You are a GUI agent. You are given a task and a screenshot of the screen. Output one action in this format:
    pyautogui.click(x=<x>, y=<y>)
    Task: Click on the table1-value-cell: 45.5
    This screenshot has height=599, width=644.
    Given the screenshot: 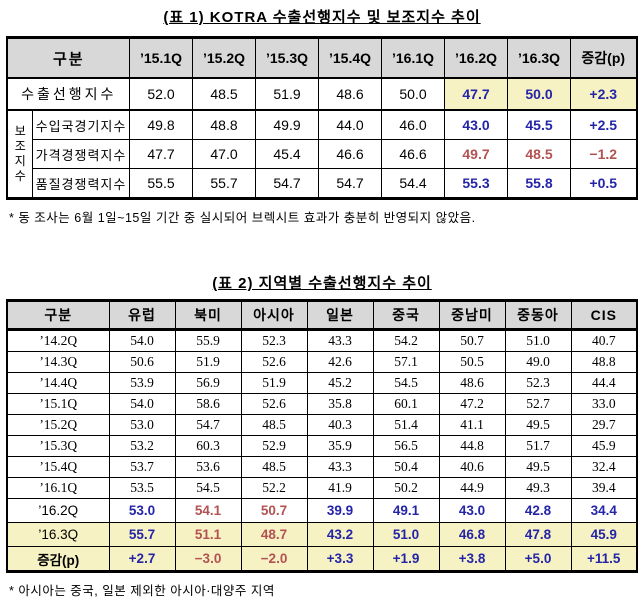 What is the action you would take?
    pyautogui.click(x=539, y=124)
    